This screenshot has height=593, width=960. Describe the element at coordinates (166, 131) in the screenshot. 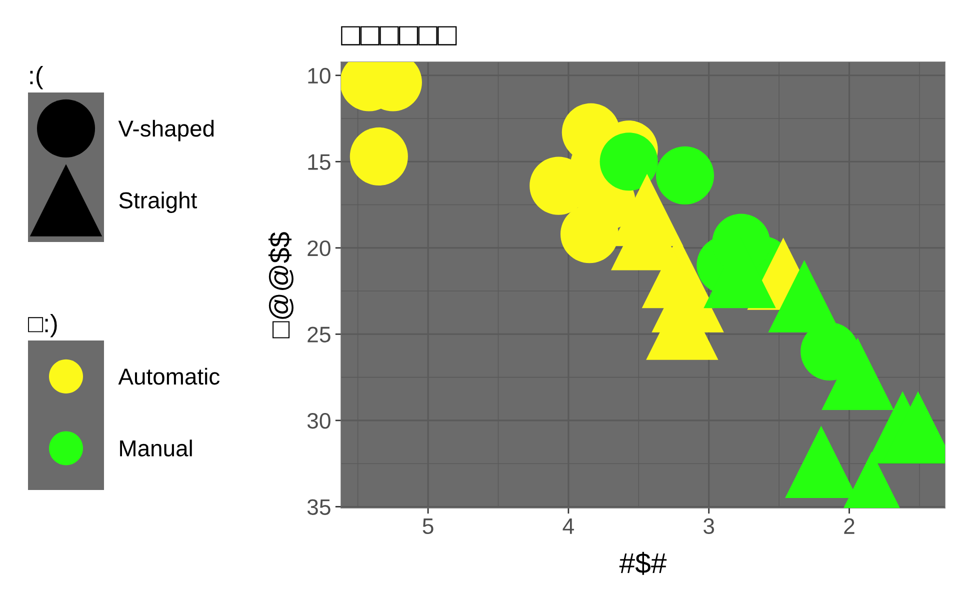

I see `legend-label: V-shaped` at that location.